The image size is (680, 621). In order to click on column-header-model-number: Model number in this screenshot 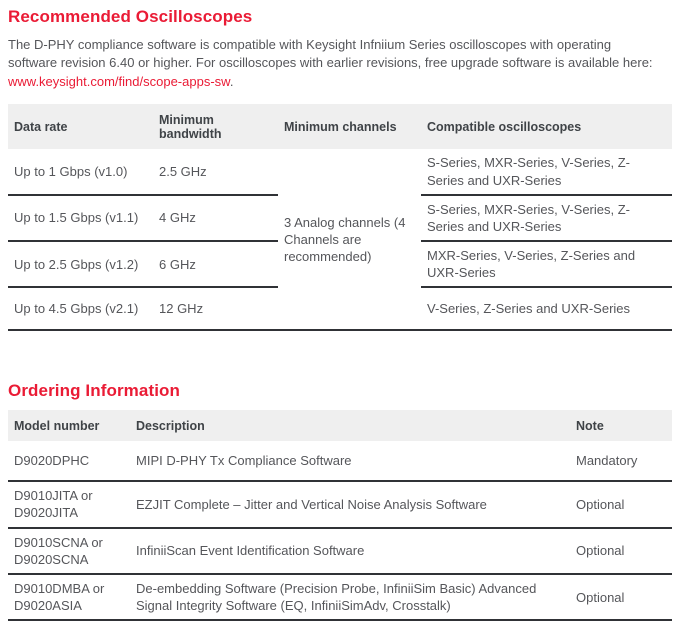, I will do `click(69, 426)`.